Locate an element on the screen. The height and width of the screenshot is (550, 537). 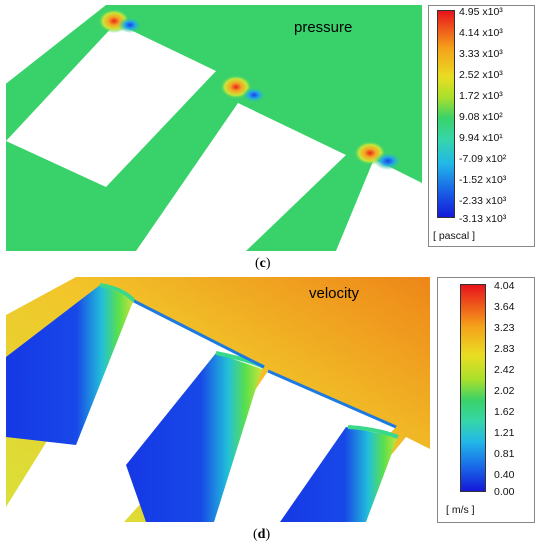
pressure-colorbar is located at coordinates (446, 114).